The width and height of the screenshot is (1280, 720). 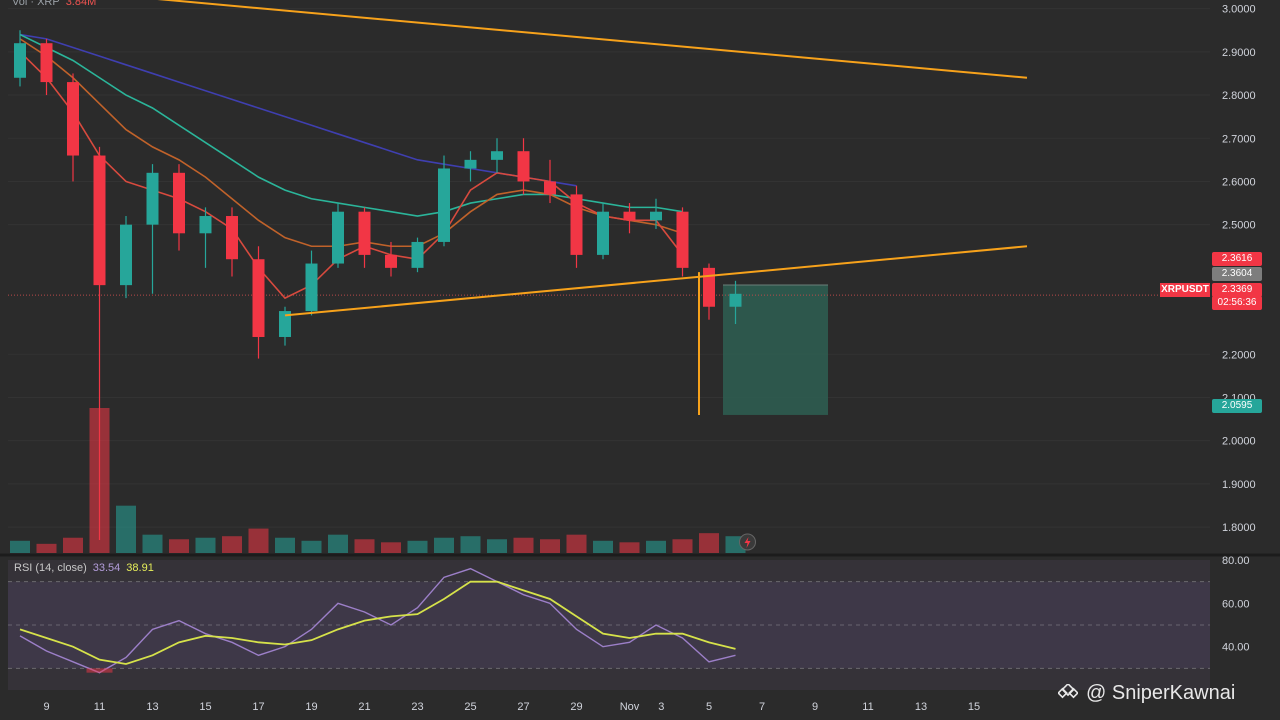 What do you see at coordinates (1237, 274) in the screenshot?
I see `price-label-grey: 2.3604` at bounding box center [1237, 274].